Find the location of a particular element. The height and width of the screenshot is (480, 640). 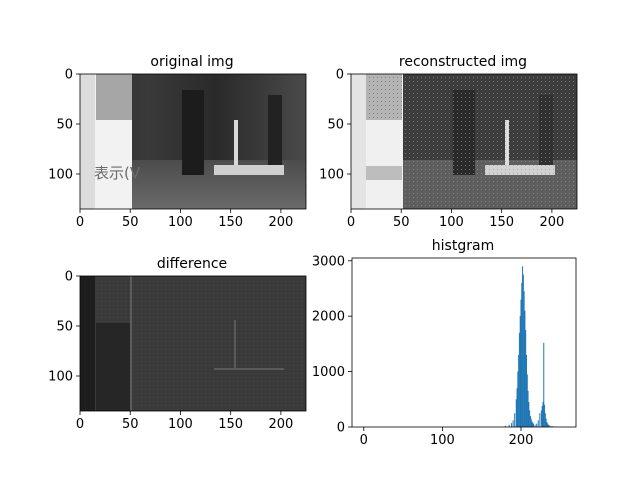

x-ticks: 0 100 200 is located at coordinates (447, 437).